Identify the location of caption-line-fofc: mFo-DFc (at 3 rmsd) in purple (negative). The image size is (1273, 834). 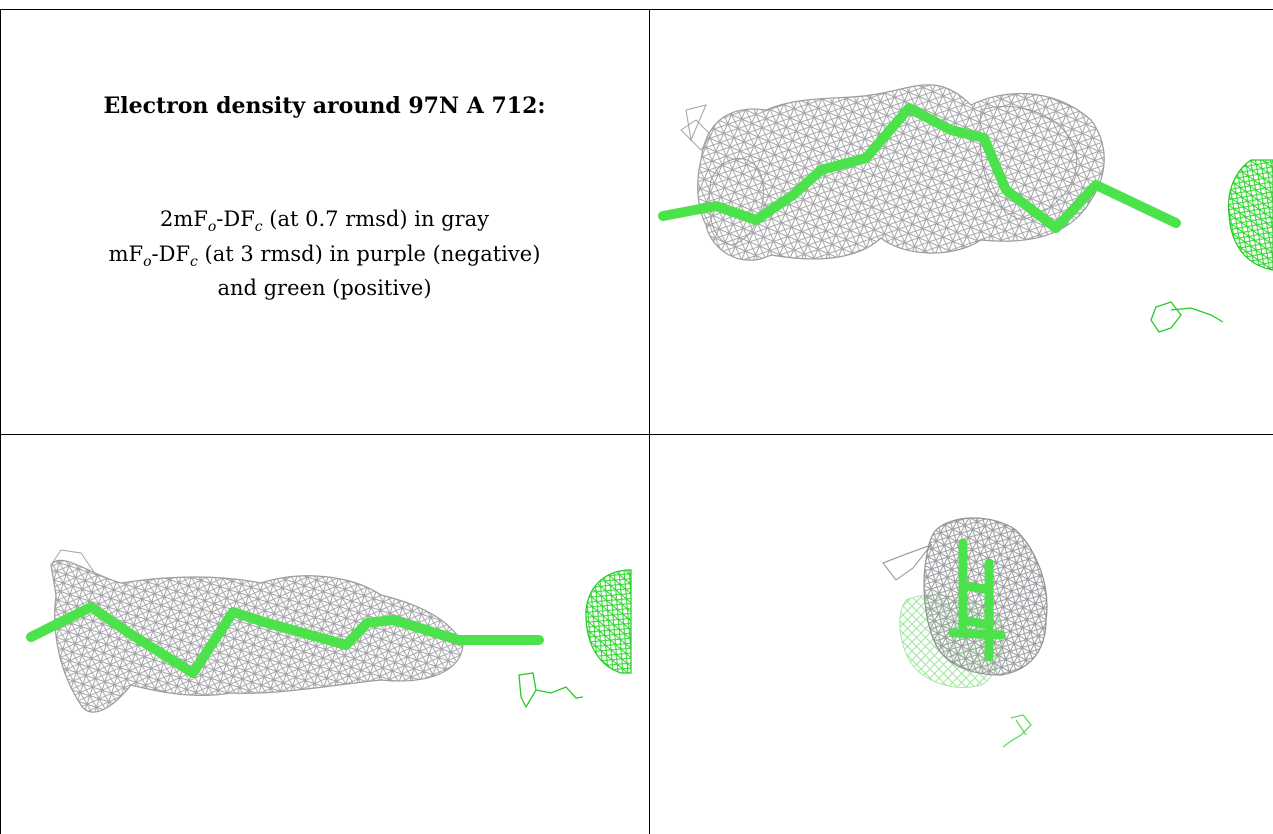
(324, 256).